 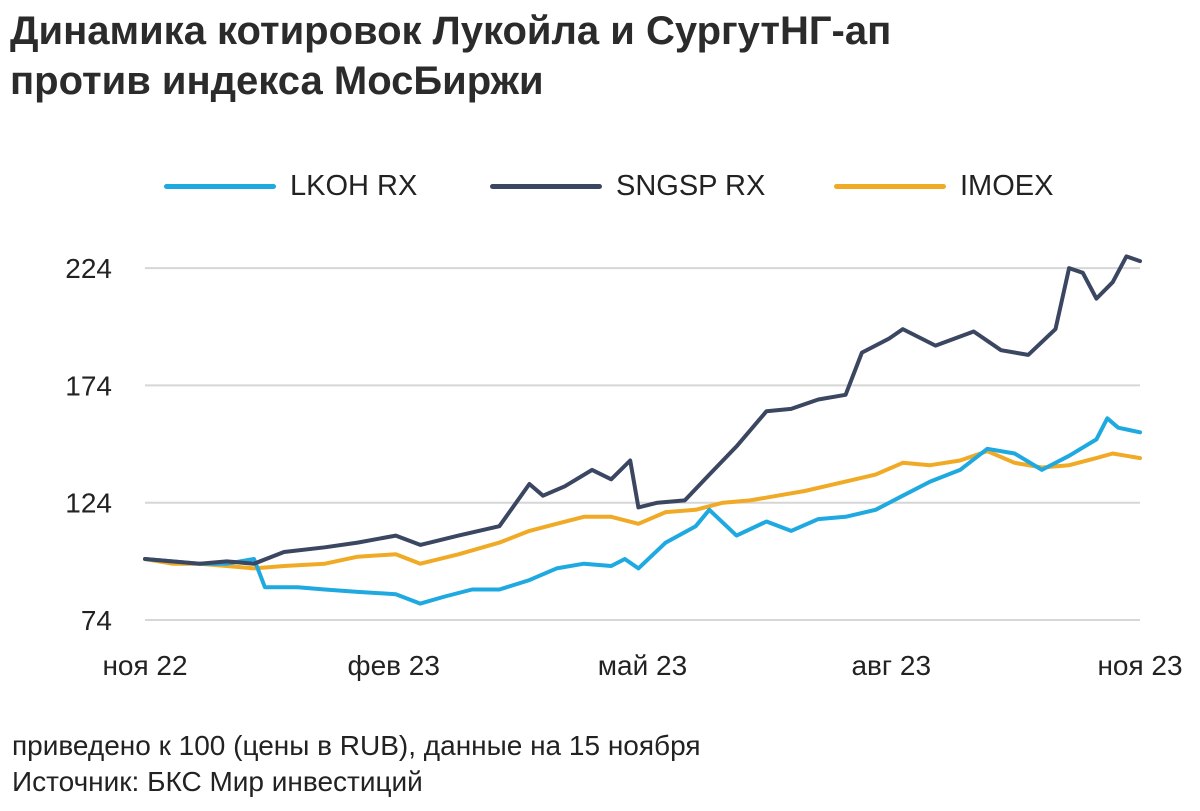 I want to click on x-tick-label: май 23, so click(x=642, y=665).